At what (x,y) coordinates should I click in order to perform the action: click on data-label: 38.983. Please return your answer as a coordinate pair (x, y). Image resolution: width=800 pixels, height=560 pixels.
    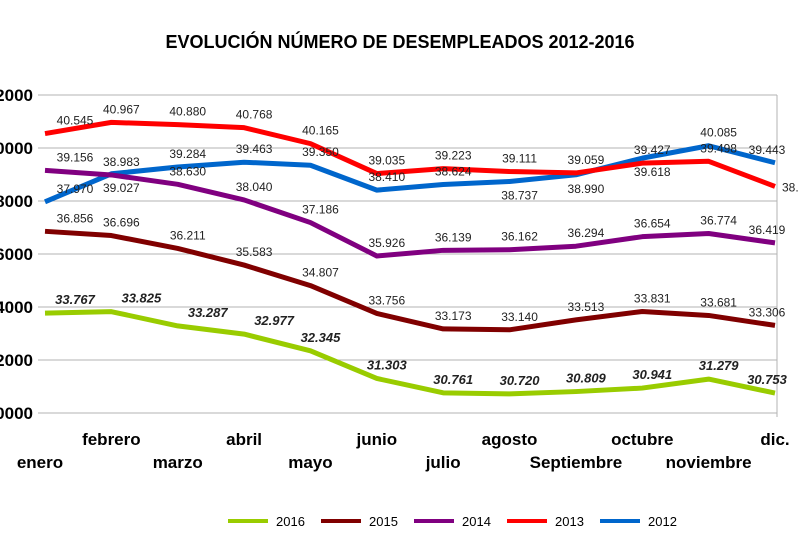
    Looking at the image, I should click on (121, 162).